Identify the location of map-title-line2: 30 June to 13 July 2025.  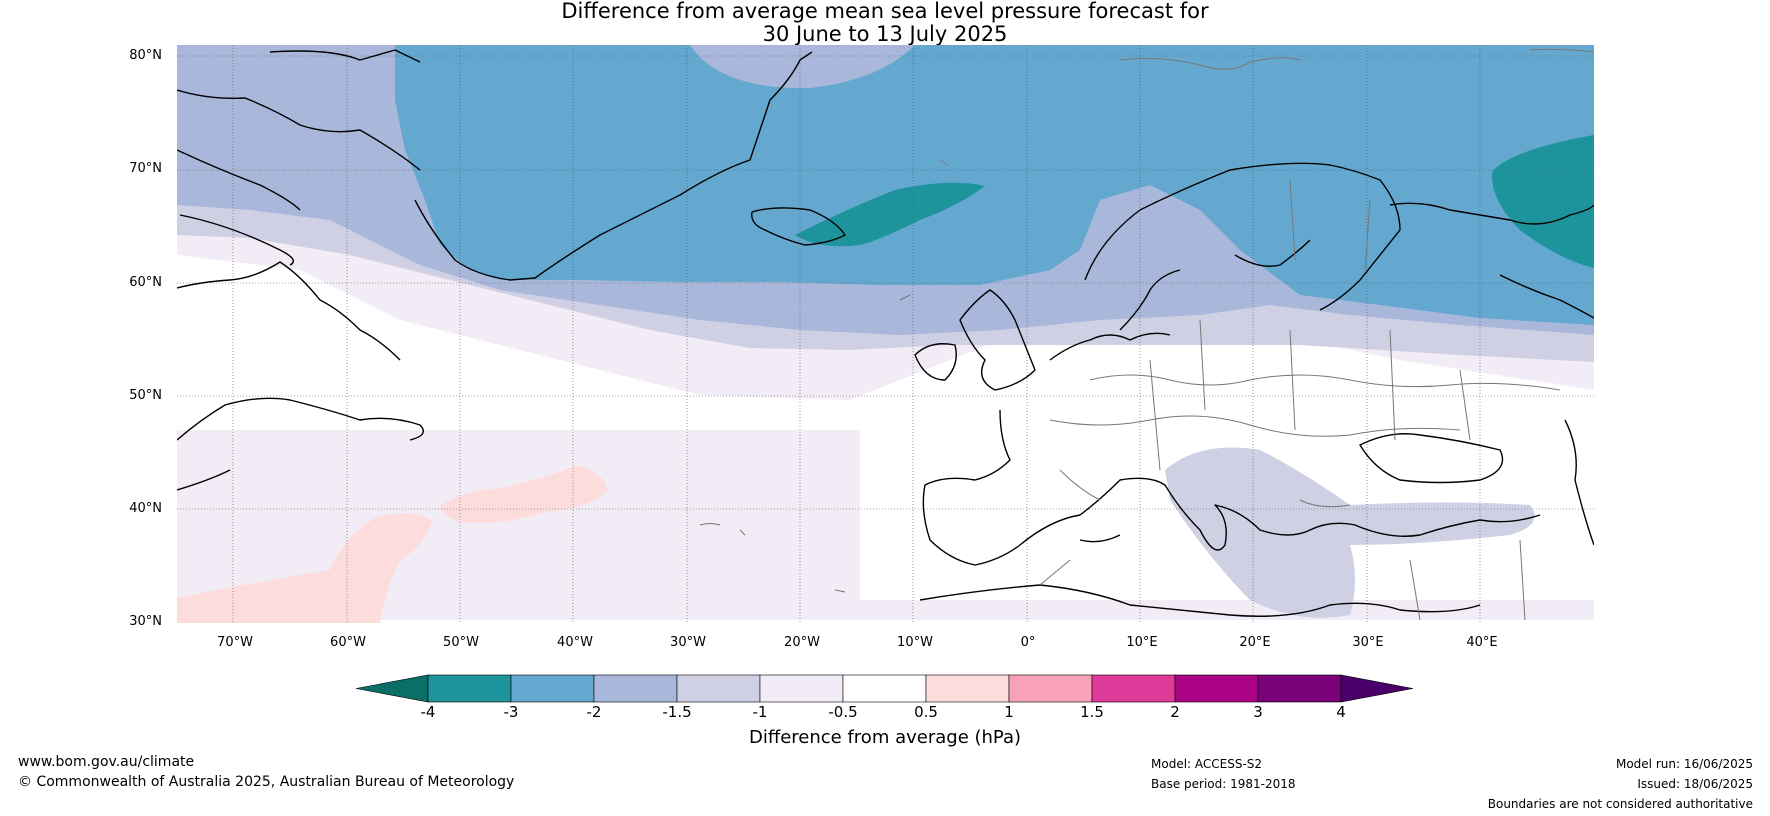
(885, 34).